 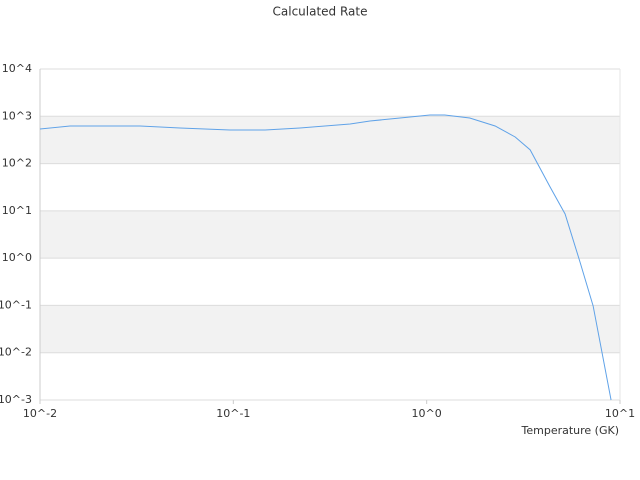 I want to click on y-tick-label: 10^3, so click(x=17, y=115).